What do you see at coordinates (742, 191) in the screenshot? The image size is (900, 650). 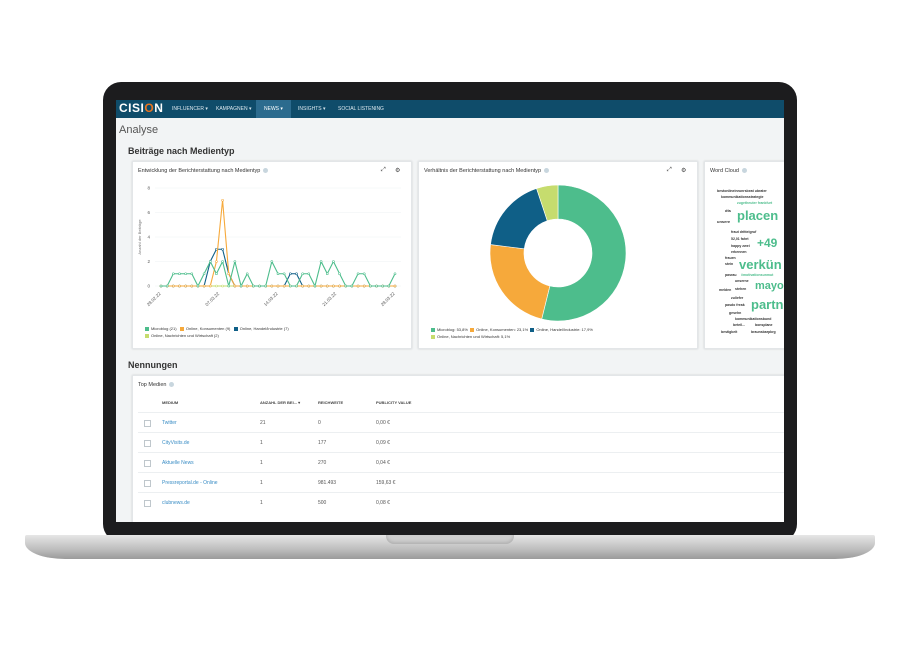 I see `word-cloud-word: bestonlineinrunrsbeat ubrater` at bounding box center [742, 191].